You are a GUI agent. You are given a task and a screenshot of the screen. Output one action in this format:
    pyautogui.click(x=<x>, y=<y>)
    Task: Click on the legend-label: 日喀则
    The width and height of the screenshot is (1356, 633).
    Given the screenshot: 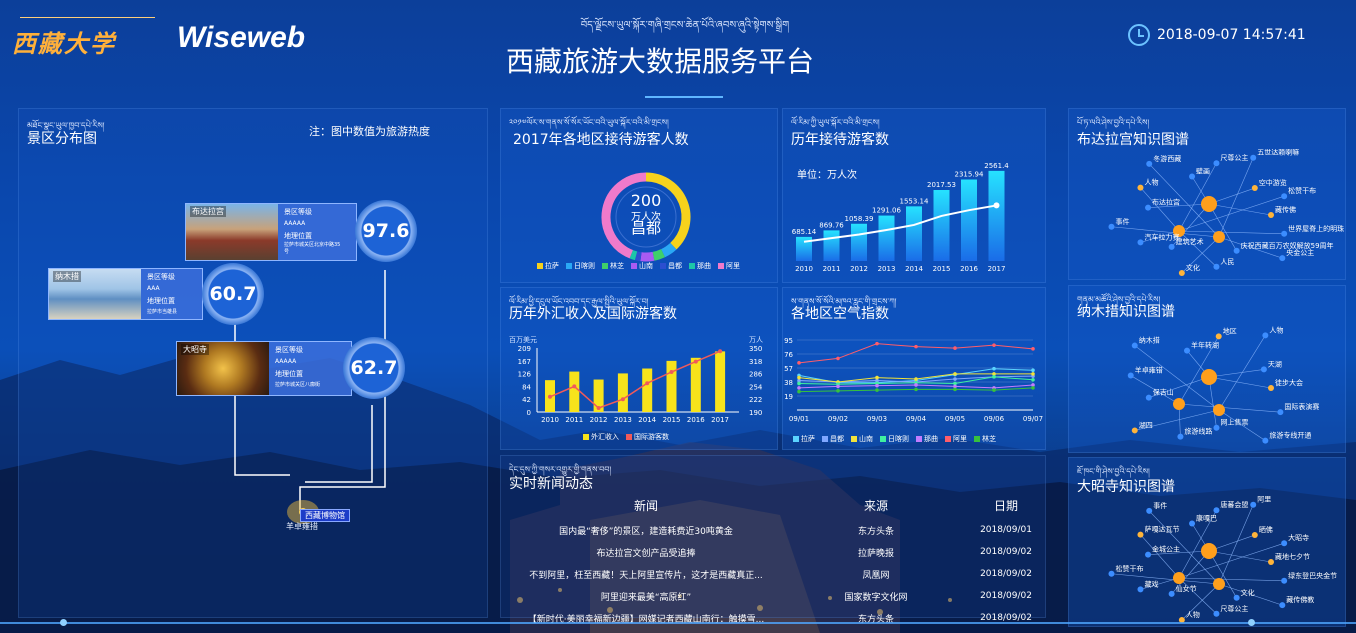 What is the action you would take?
    pyautogui.click(x=898, y=439)
    